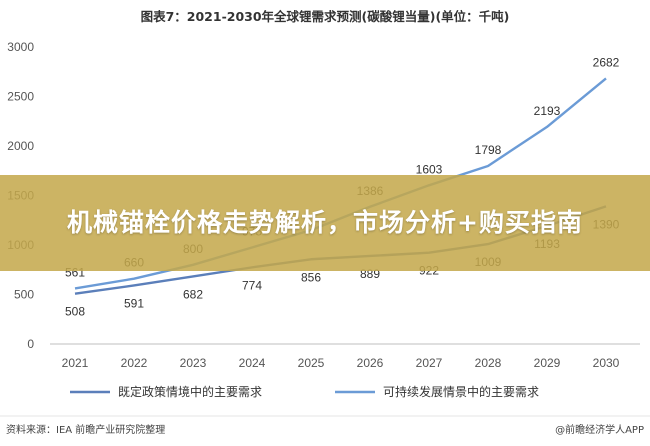 This screenshot has width=650, height=446. Describe the element at coordinates (252, 363) in the screenshot. I see `x-tick-label: 2024` at that location.